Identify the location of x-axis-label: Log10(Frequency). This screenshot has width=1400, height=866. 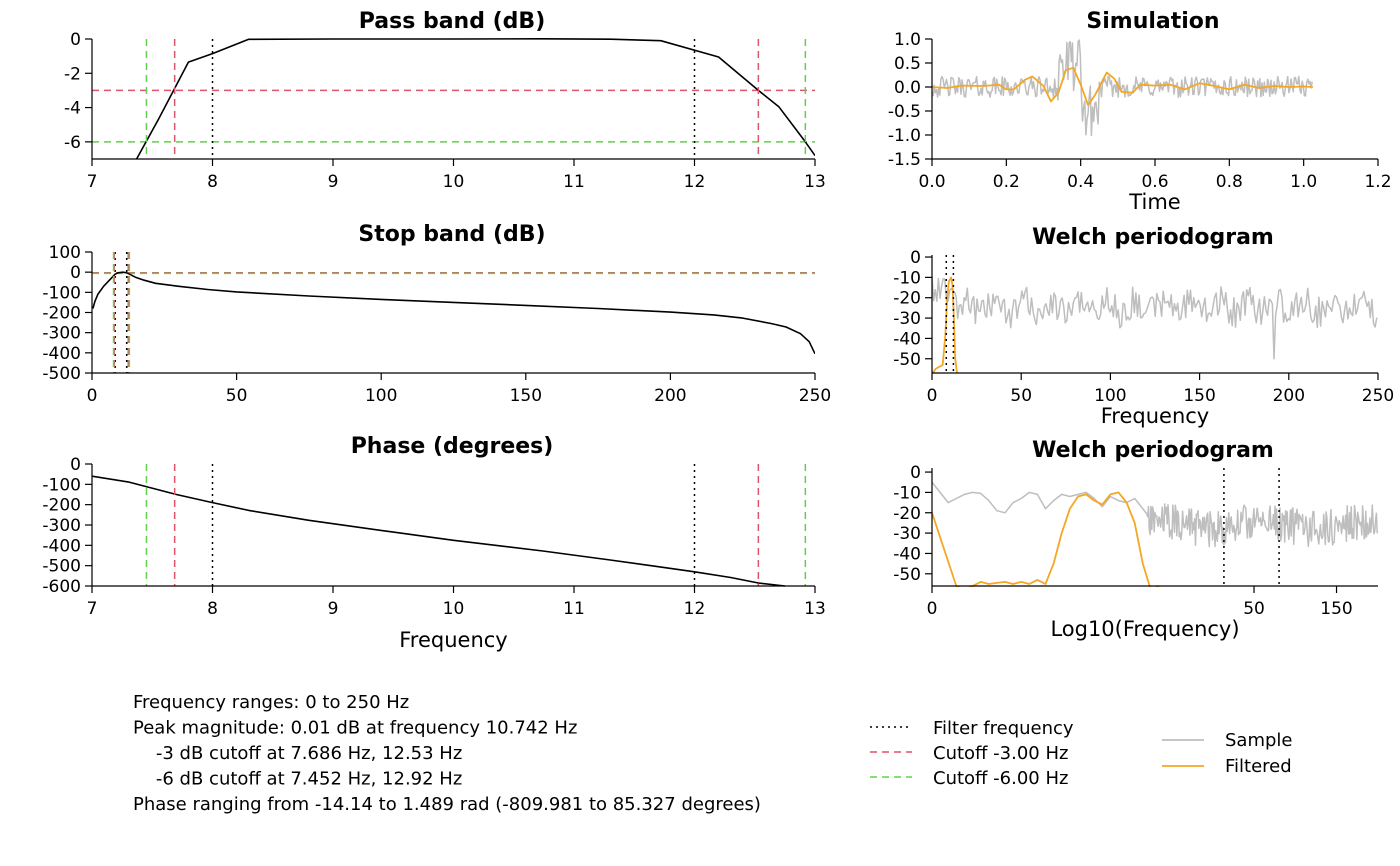
(1144, 629).